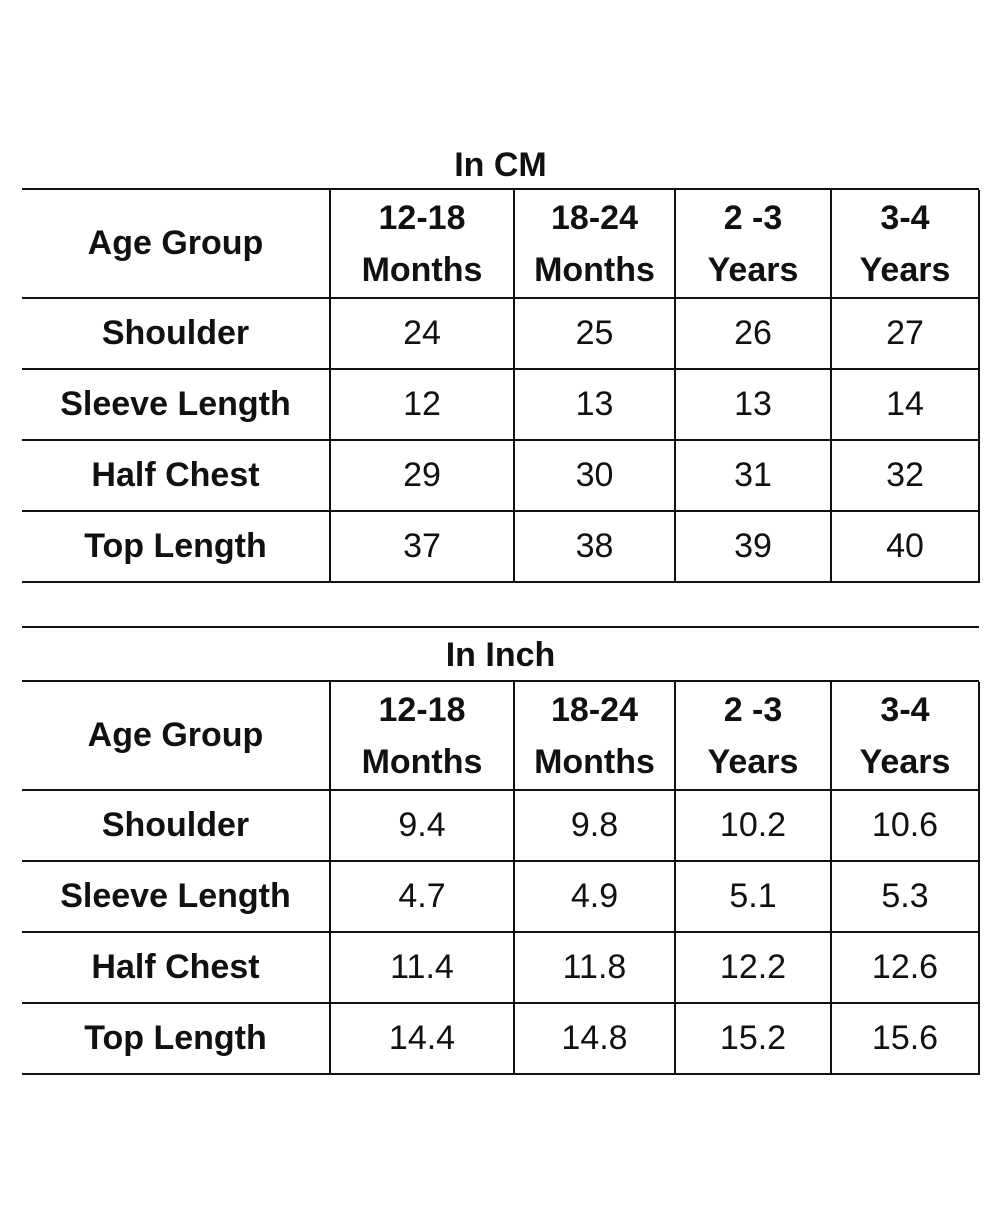 Image resolution: width=1000 pixels, height=1212 pixels. I want to click on table-cell: 39, so click(753, 546).